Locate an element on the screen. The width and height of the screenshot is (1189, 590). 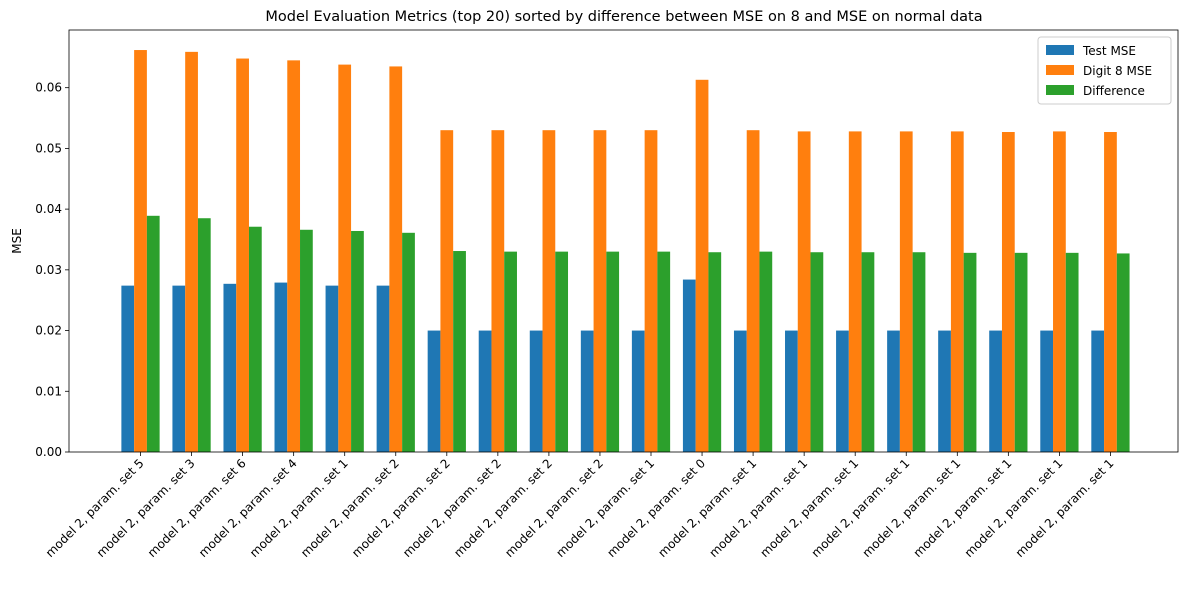
y-tick-label: 0.05 is located at coordinates (48, 148).